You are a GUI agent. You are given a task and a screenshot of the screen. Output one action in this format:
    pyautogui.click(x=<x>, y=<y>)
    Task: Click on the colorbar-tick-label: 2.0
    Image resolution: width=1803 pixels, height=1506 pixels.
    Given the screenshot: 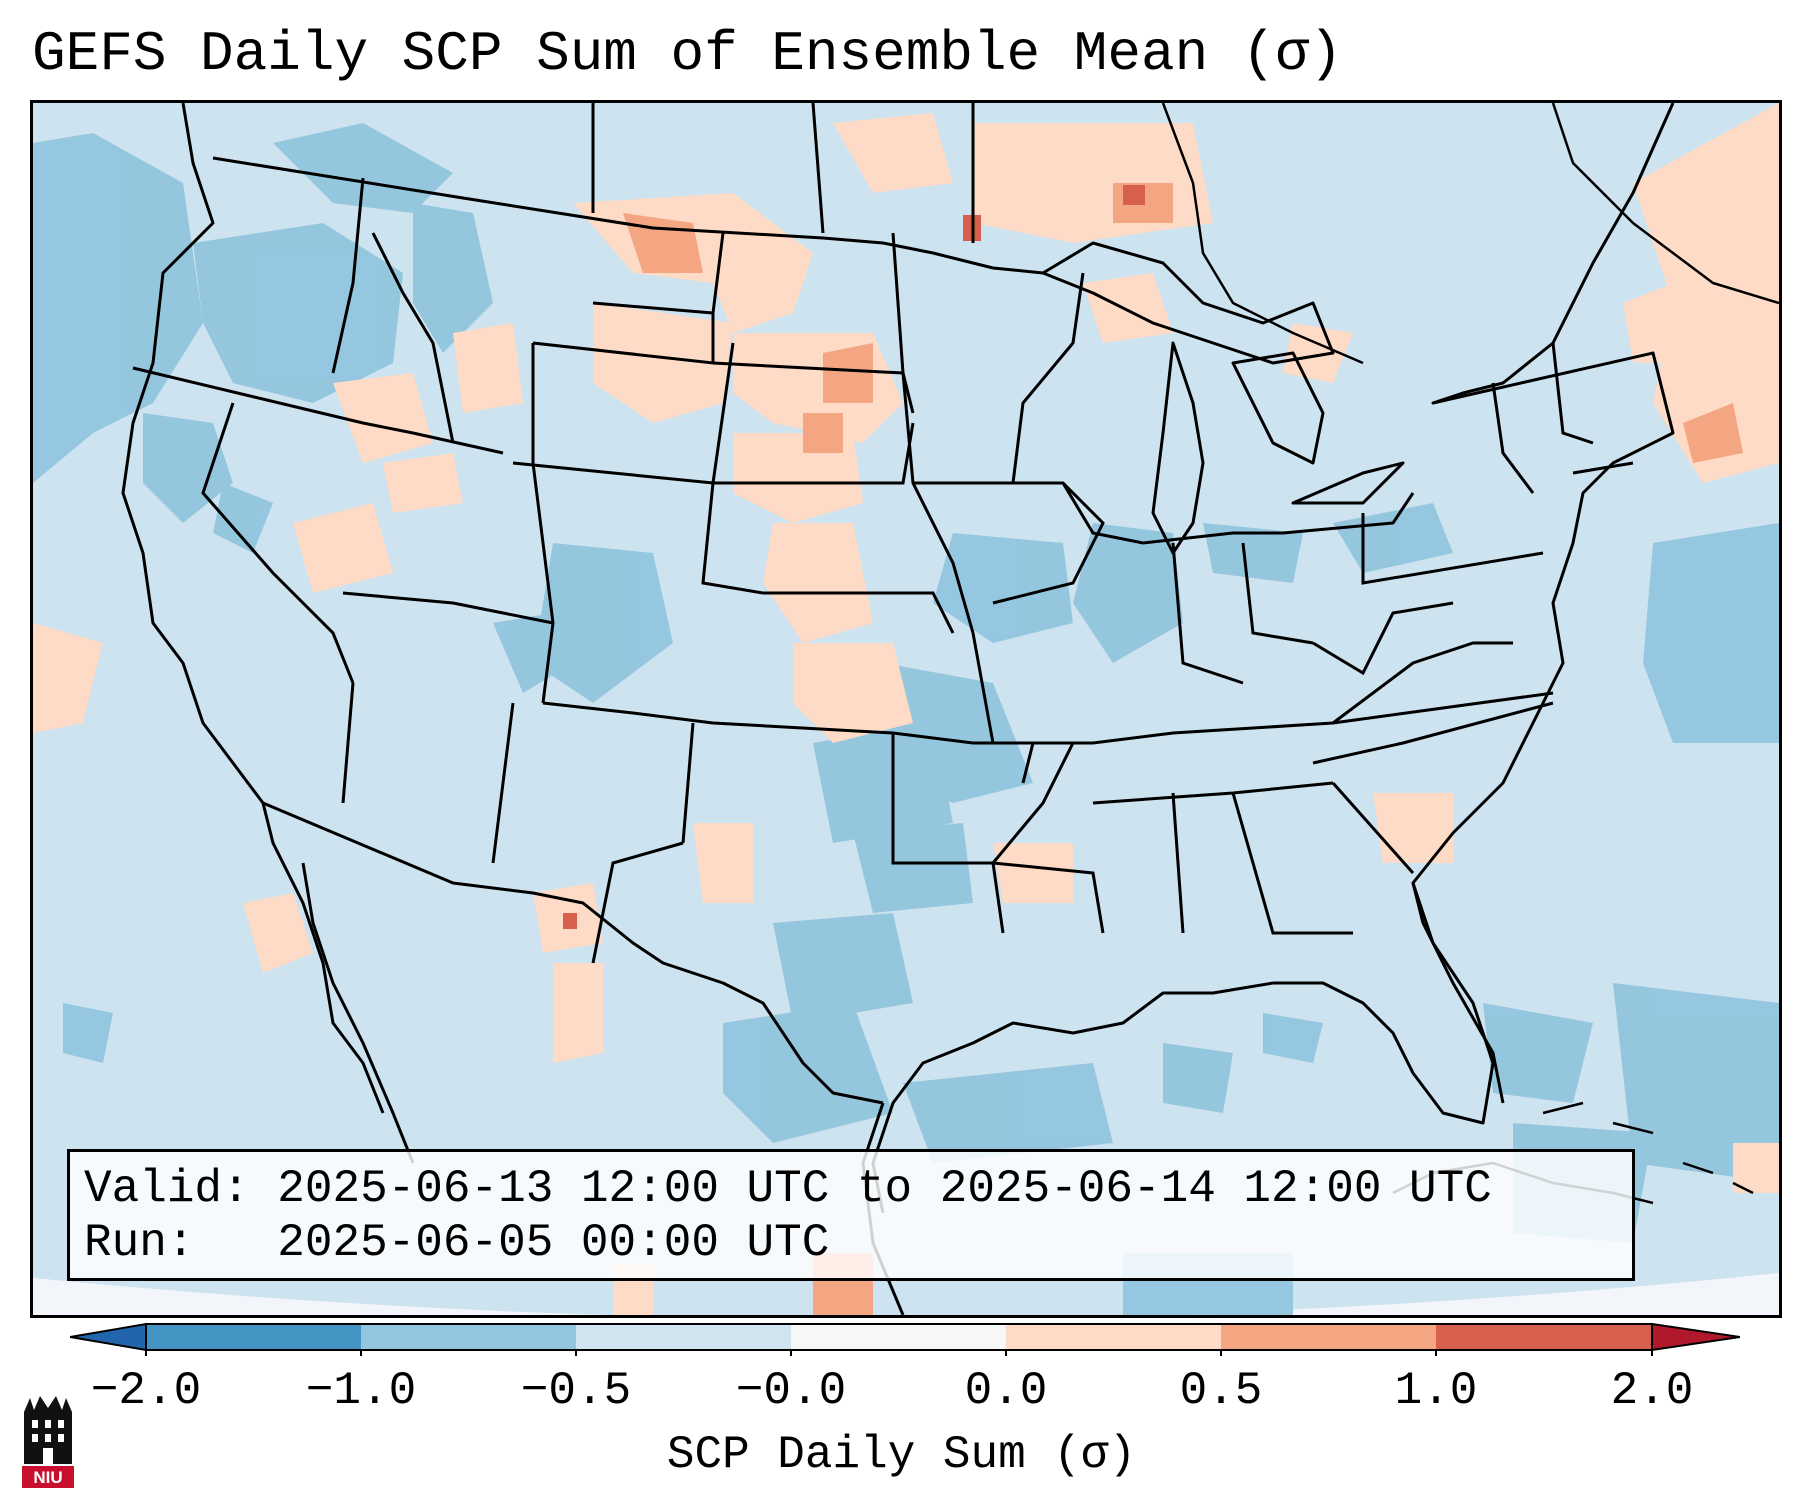 What is the action you would take?
    pyautogui.click(x=1652, y=1391)
    